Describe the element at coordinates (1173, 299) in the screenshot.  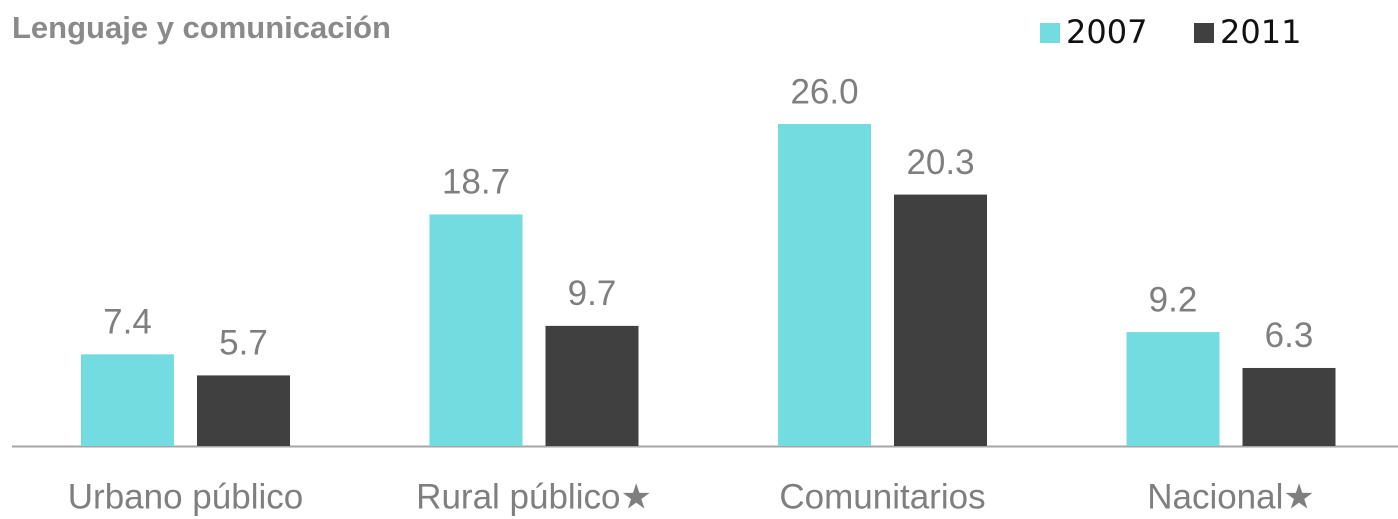
I see `value-label: 9.2` at that location.